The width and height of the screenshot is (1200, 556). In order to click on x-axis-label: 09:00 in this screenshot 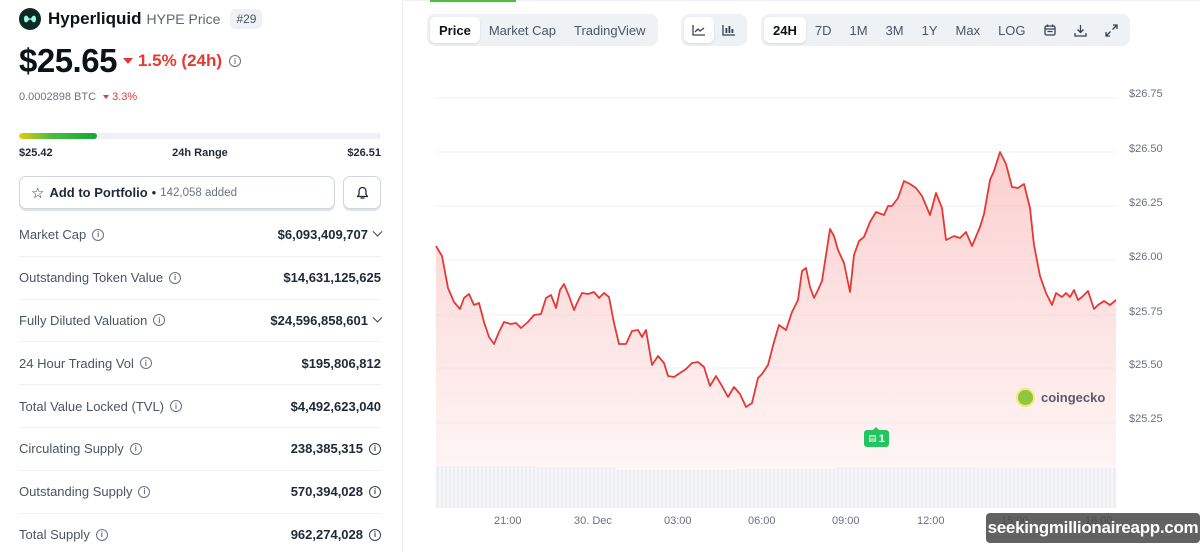, I will do `click(846, 521)`.